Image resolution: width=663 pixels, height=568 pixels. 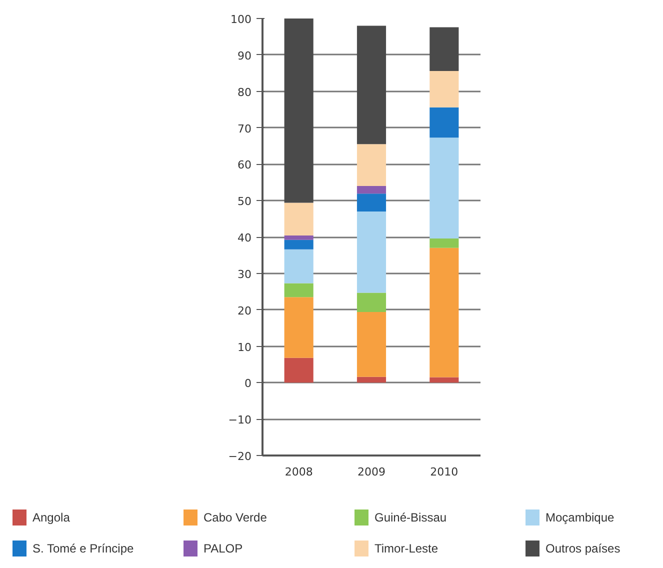 What do you see at coordinates (406, 549) in the screenshot?
I see `legend-label: Timor-Leste` at bounding box center [406, 549].